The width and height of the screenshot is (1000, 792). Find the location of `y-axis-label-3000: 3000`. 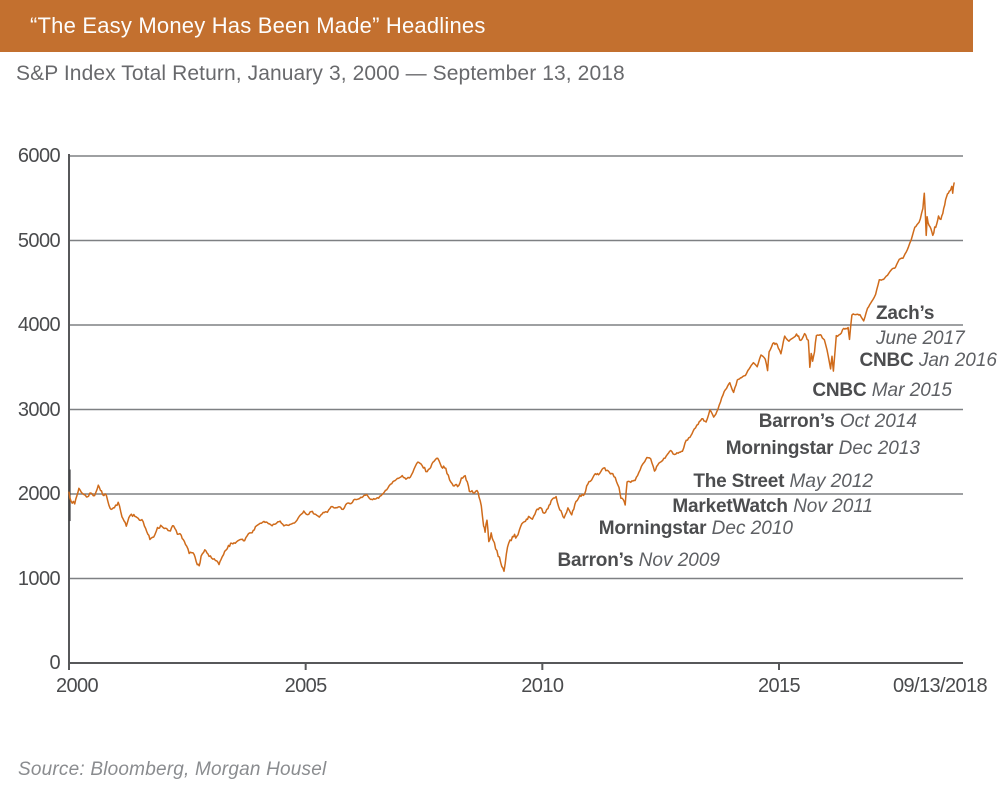

y-axis-label-3000: 3000 is located at coordinates (39, 409).